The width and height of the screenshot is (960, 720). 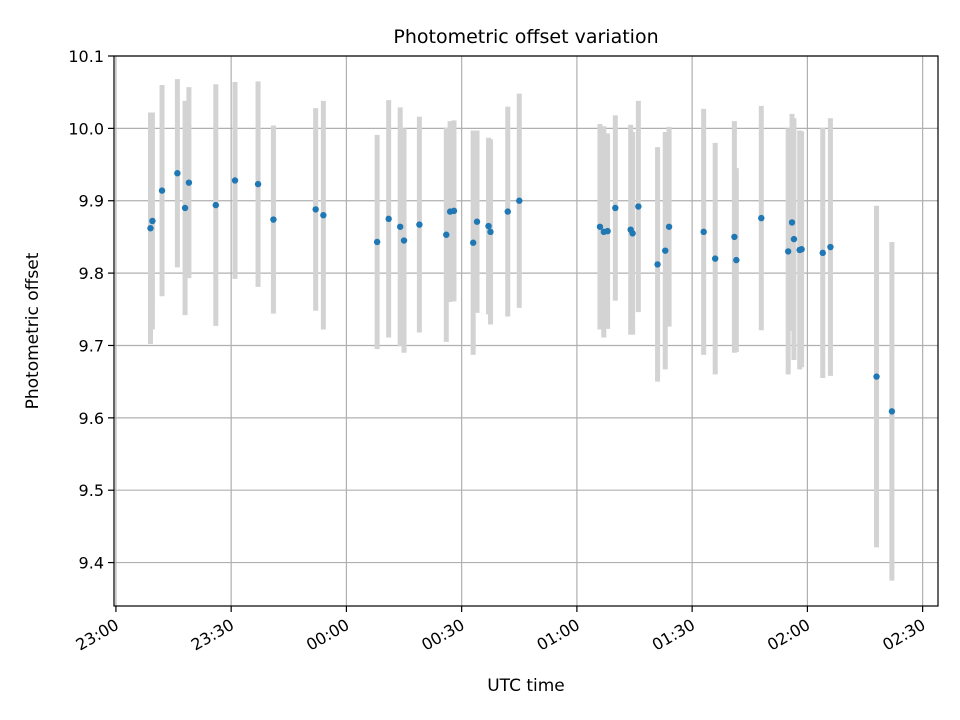 What do you see at coordinates (91, 490) in the screenshot?
I see `y-tick-label: 9.5` at bounding box center [91, 490].